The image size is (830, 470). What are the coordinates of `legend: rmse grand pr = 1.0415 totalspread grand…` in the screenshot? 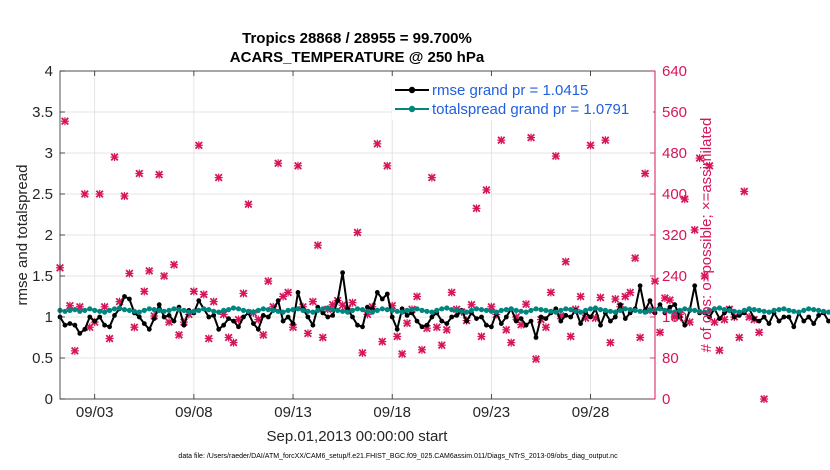 It's located at (522, 98).